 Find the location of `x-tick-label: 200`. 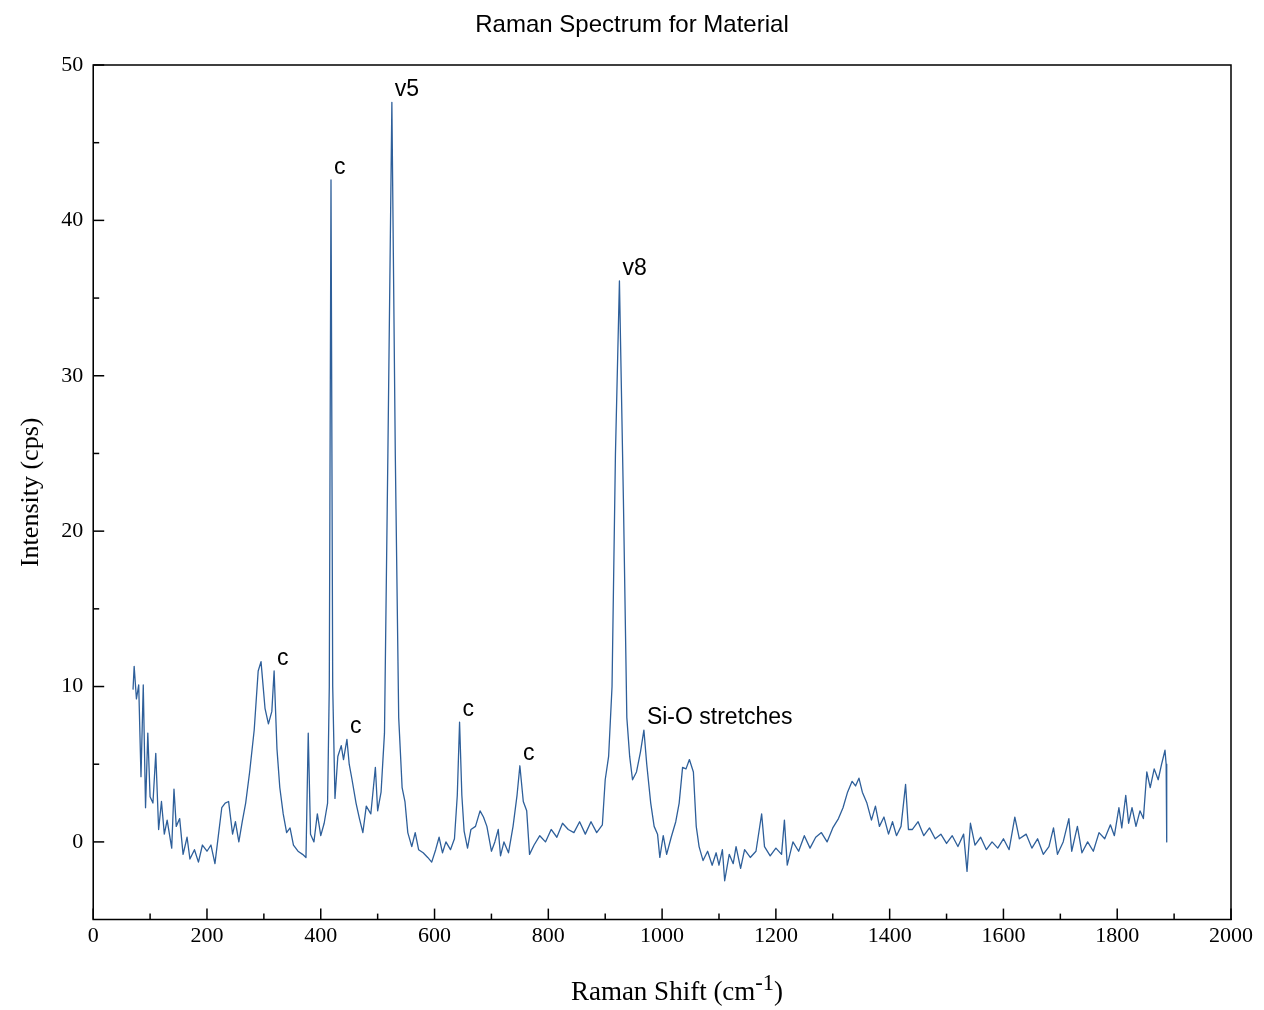

x-tick-label: 200 is located at coordinates (207, 934).